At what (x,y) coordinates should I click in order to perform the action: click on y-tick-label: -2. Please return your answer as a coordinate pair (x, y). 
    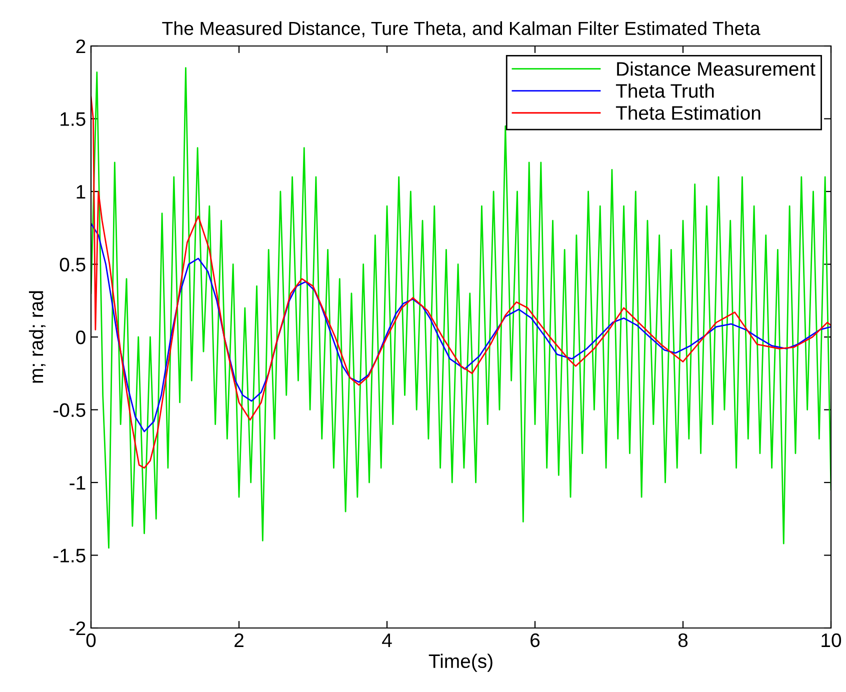
    Looking at the image, I should click on (78, 628).